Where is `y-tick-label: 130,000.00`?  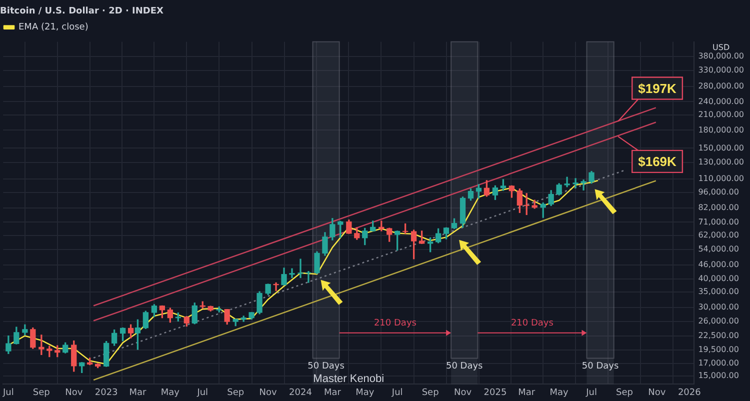
y-tick-label: 130,000.00 is located at coordinates (721, 161).